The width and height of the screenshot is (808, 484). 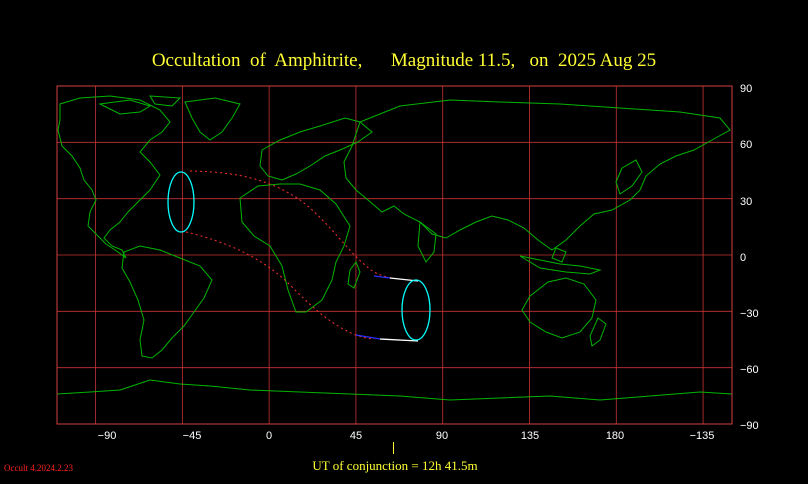 What do you see at coordinates (746, 145) in the screenshot?
I see `y-tick-label: 60` at bounding box center [746, 145].